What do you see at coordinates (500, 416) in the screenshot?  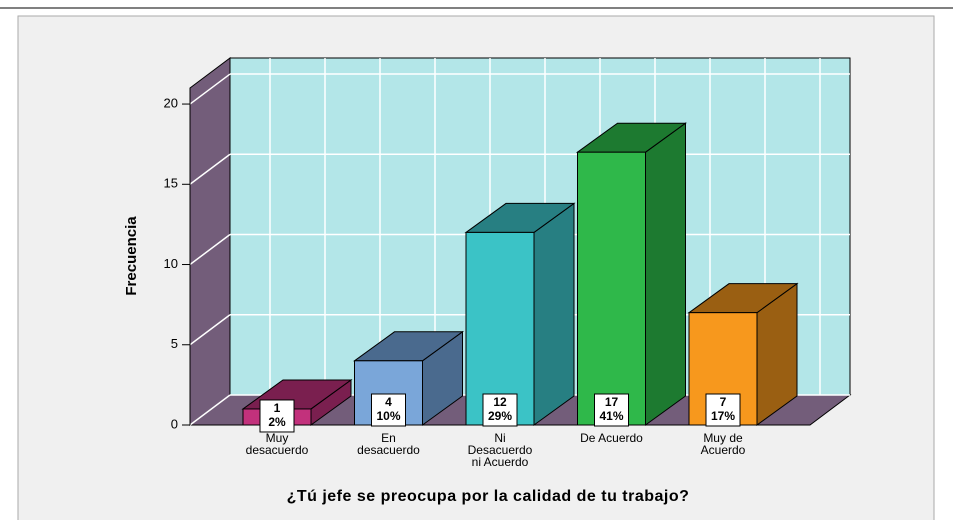 I see `data-label-percent: 29%` at bounding box center [500, 416].